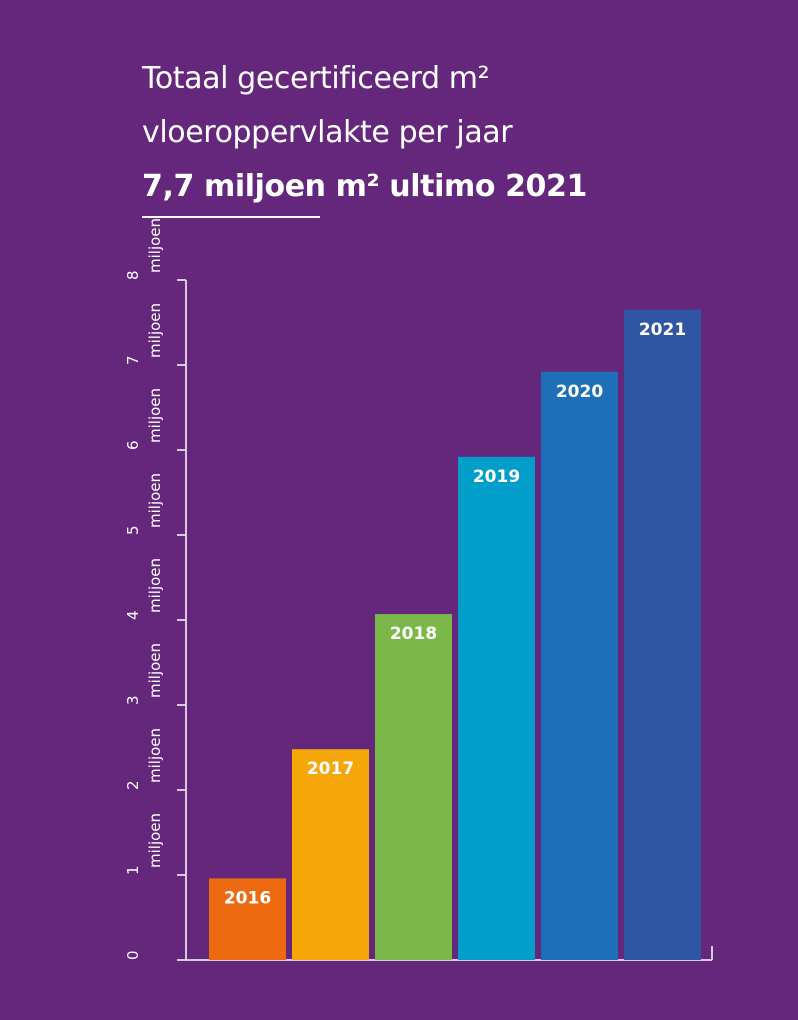  Describe the element at coordinates (247, 898) in the screenshot. I see `bar-label-2016: 2016` at that location.